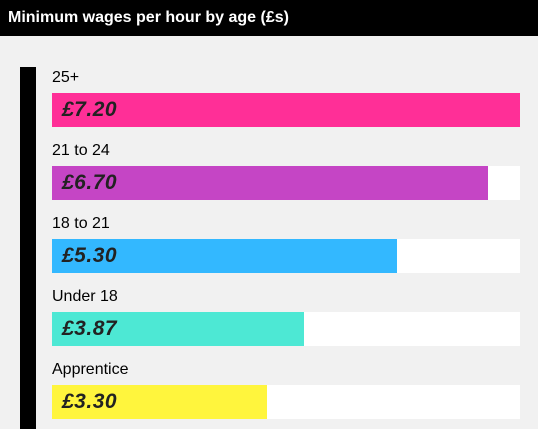  I want to click on bar-track: £3.87, so click(286, 329).